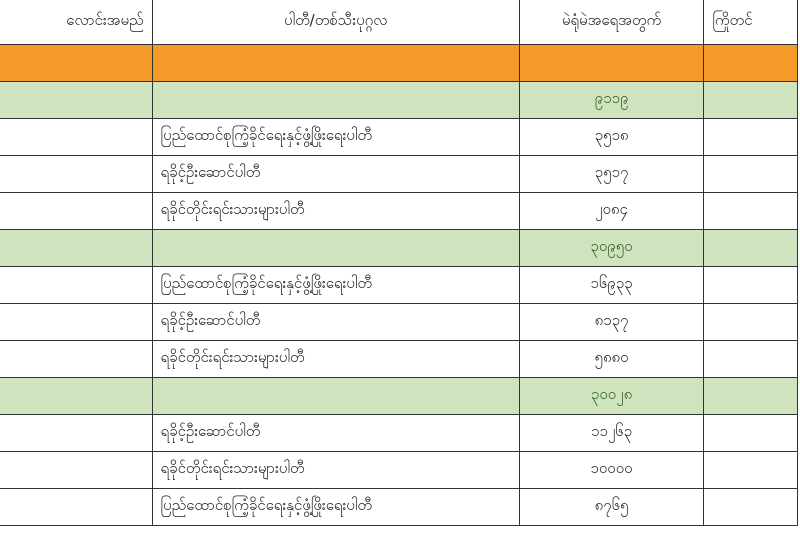  Describe the element at coordinates (611, 507) in the screenshot. I see `votes: ၈၇၆၅` at that location.